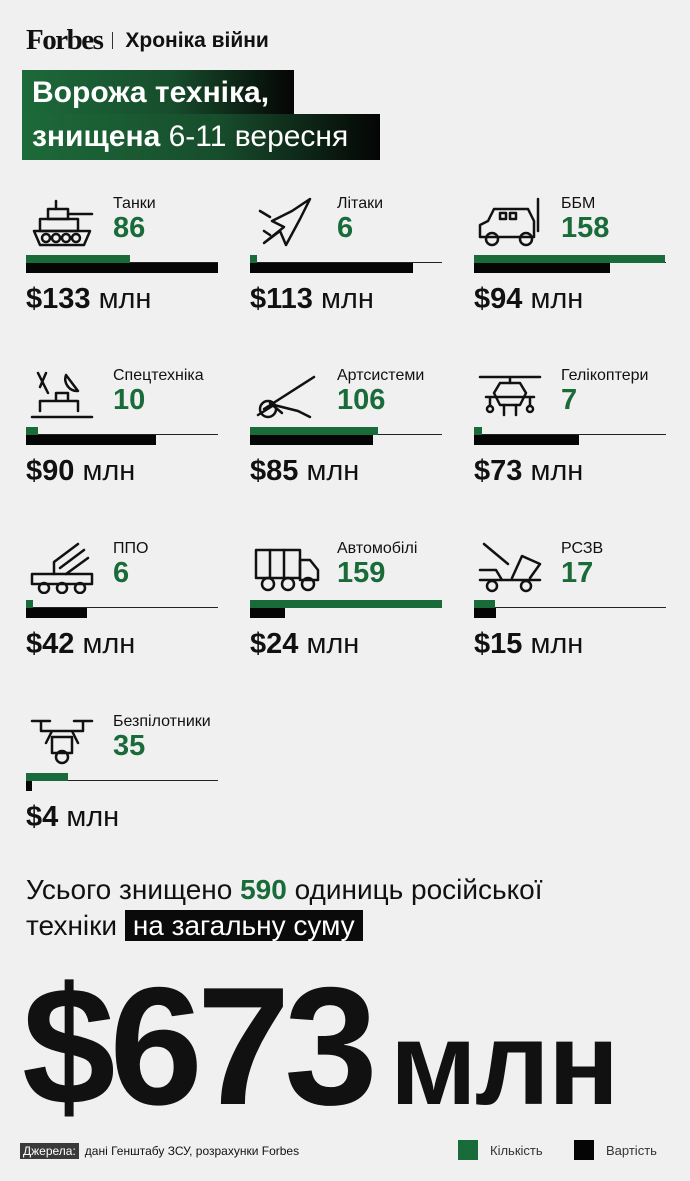 The image size is (690, 1181). Describe the element at coordinates (62, 395) in the screenshot. I see `radar-icon` at that location.